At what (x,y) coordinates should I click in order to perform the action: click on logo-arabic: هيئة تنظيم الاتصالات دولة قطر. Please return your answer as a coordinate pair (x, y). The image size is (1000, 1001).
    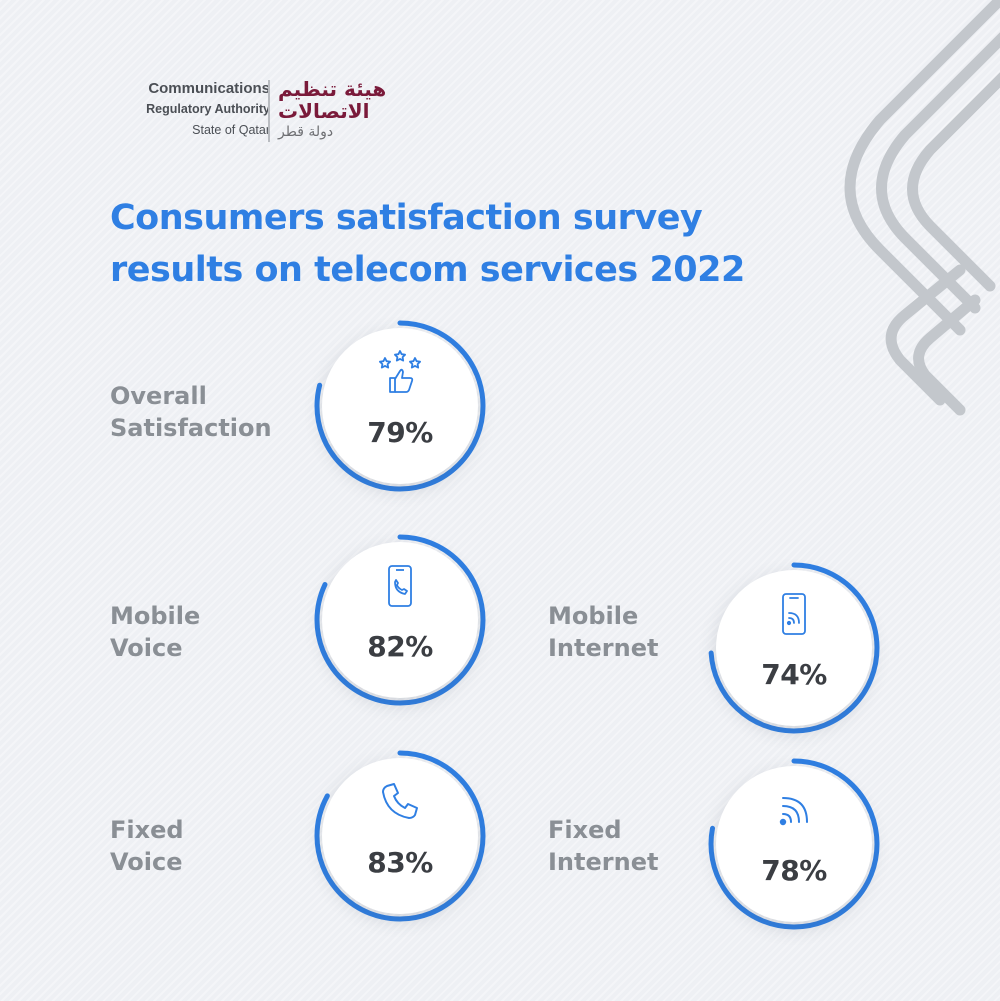
    Looking at the image, I should click on (332, 110).